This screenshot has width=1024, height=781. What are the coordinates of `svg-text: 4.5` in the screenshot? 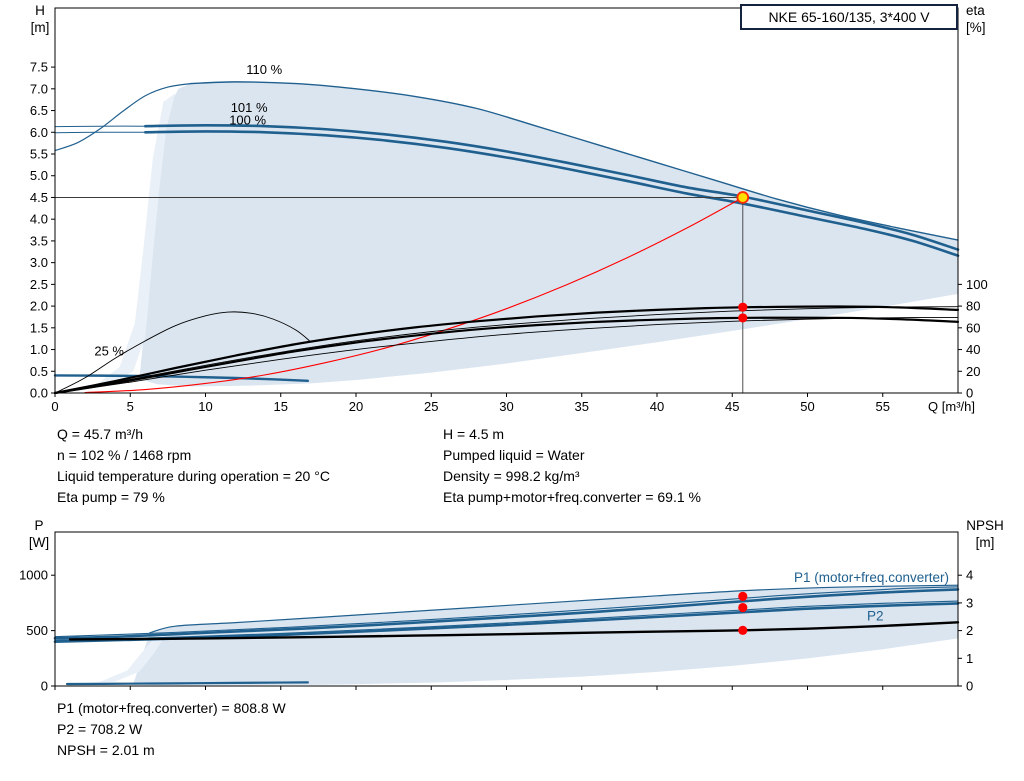 It's located at (39, 197).